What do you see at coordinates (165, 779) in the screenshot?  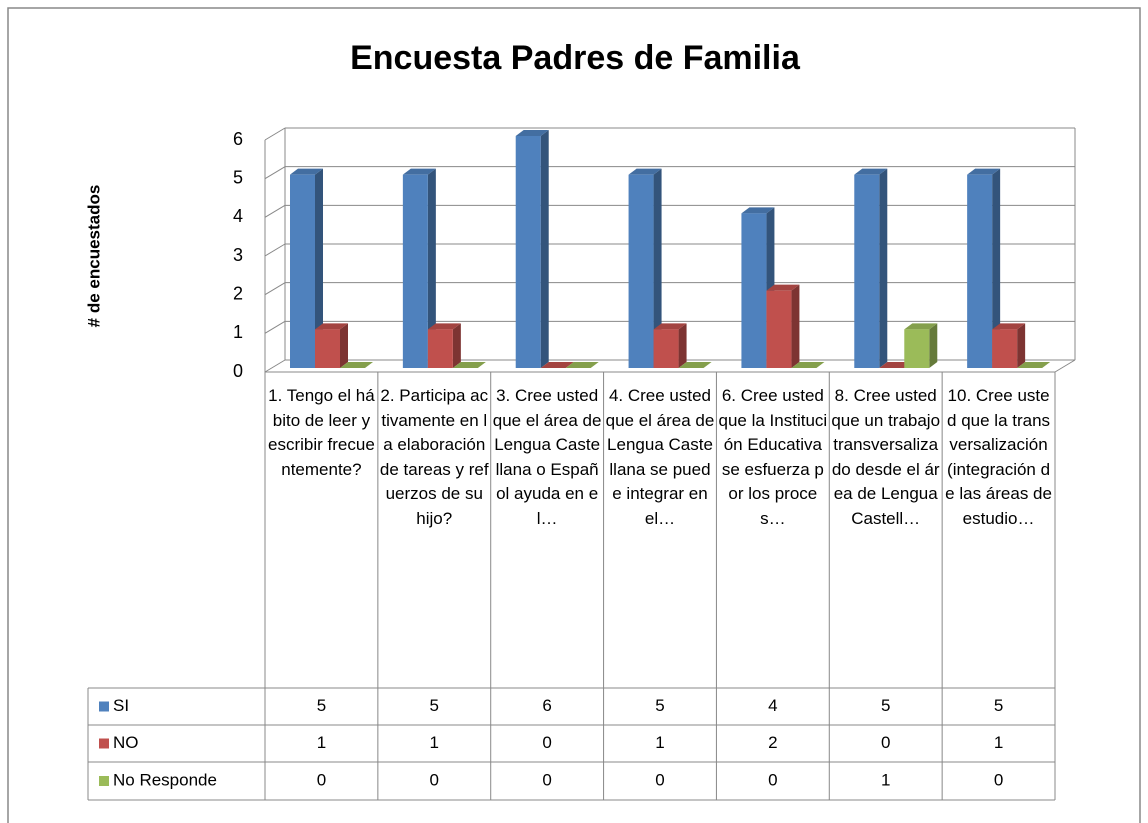 I see `legend-label: No Responde` at bounding box center [165, 779].